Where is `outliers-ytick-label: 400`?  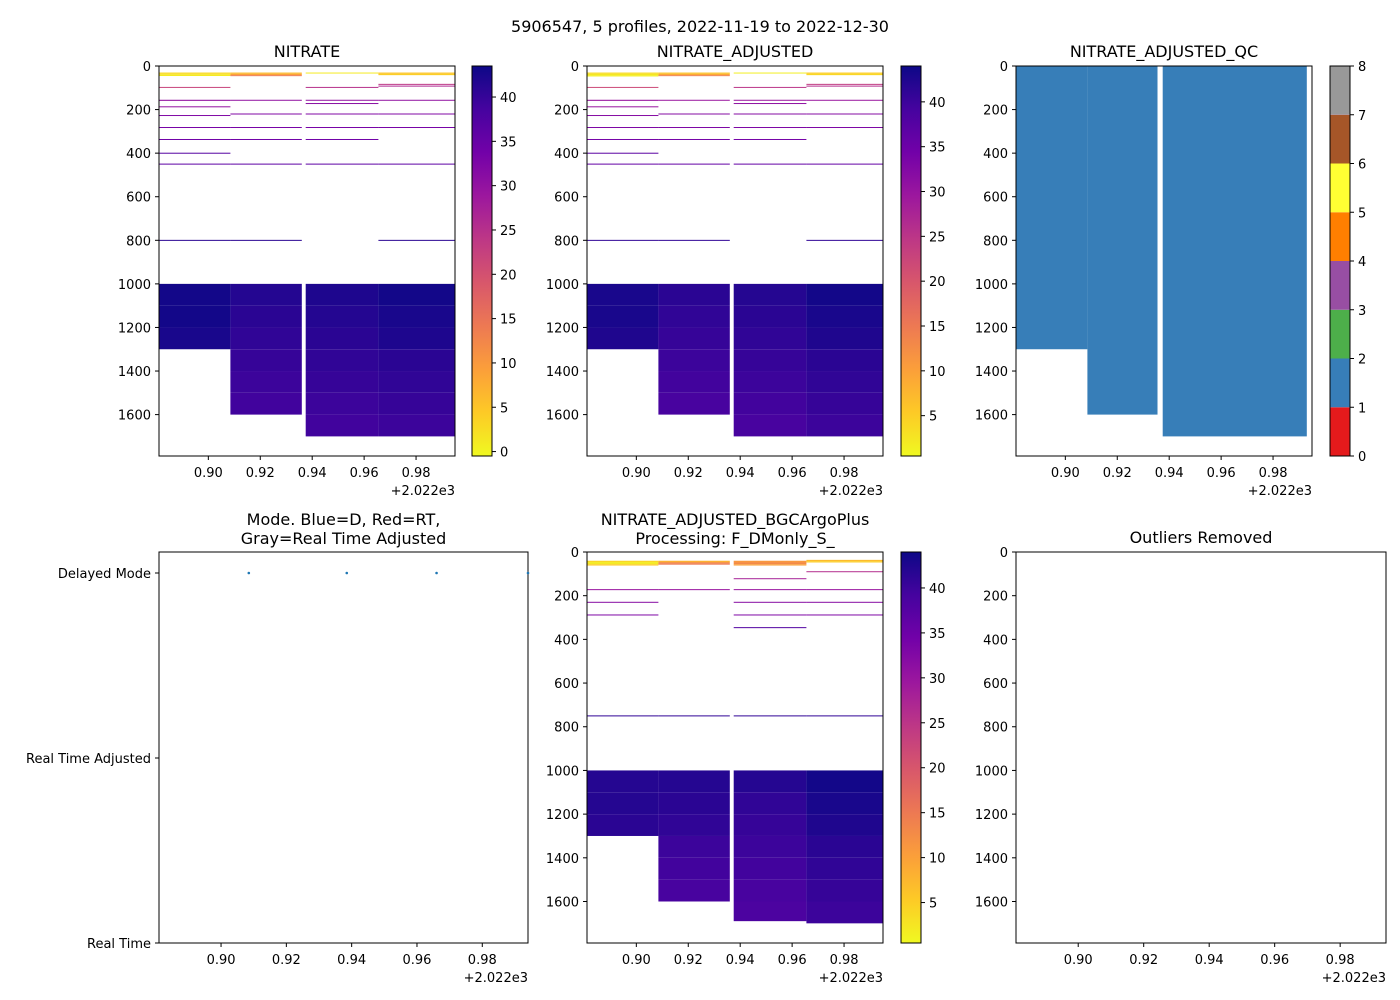
outliers-ytick-label: 400 is located at coordinates (995, 640).